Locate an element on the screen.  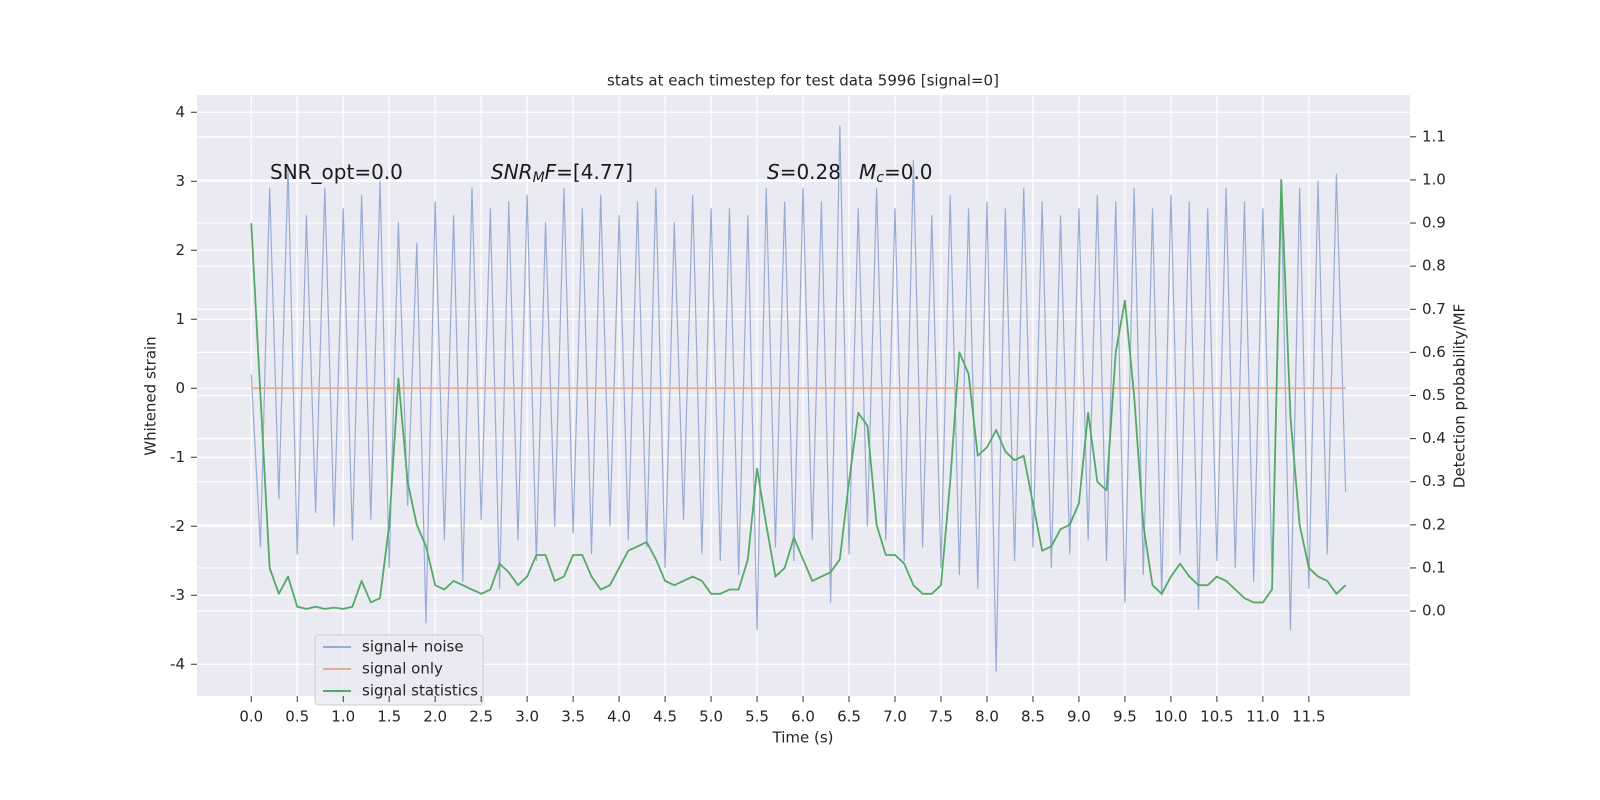
annotation-part: =0.0 is located at coordinates (908, 172).